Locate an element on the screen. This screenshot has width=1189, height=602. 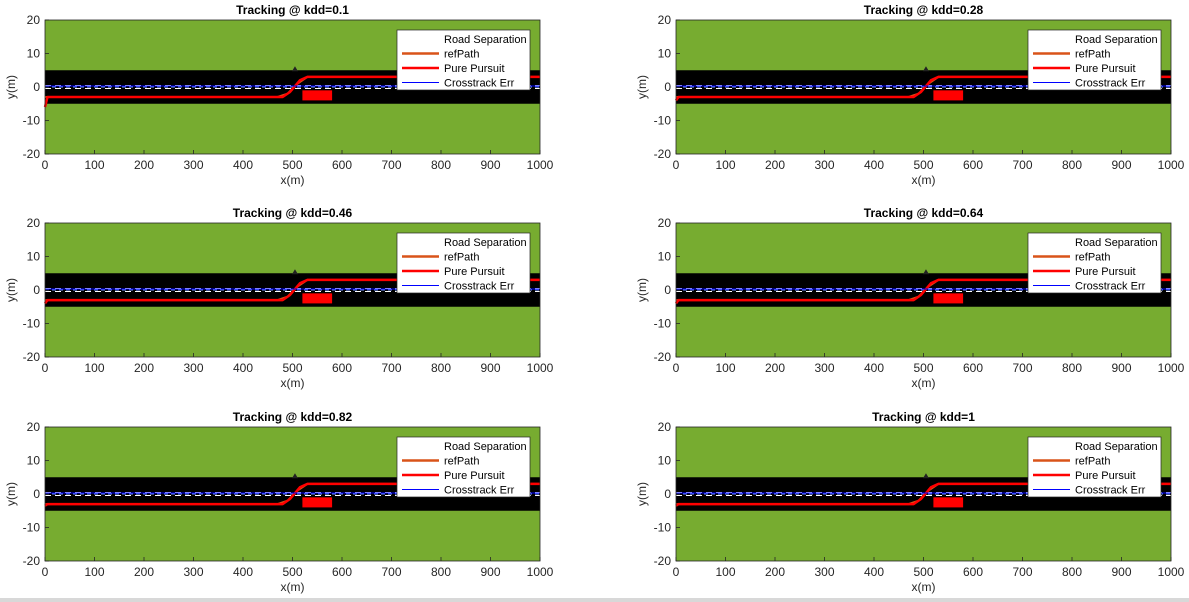
chart-title: Tracking @ kdd=0.64 is located at coordinates (924, 213).